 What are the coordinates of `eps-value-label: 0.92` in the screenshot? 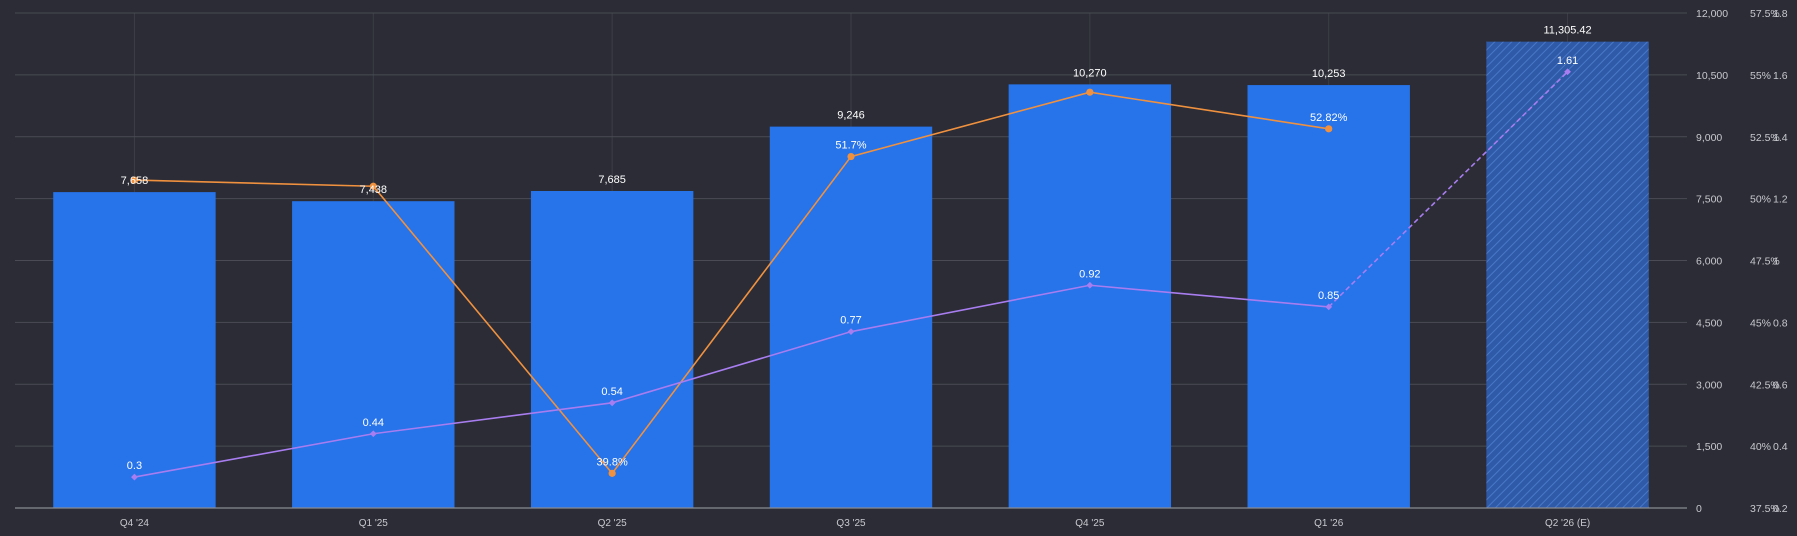 It's located at (1089, 274).